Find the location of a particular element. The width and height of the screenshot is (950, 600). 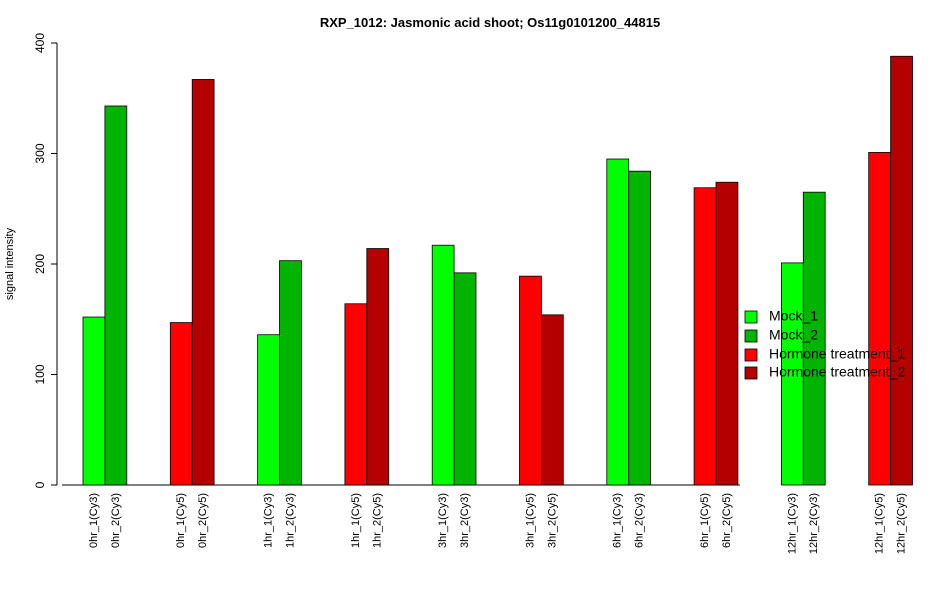

x-category-label: 12hr_2(Cy3) is located at coordinates (814, 523).